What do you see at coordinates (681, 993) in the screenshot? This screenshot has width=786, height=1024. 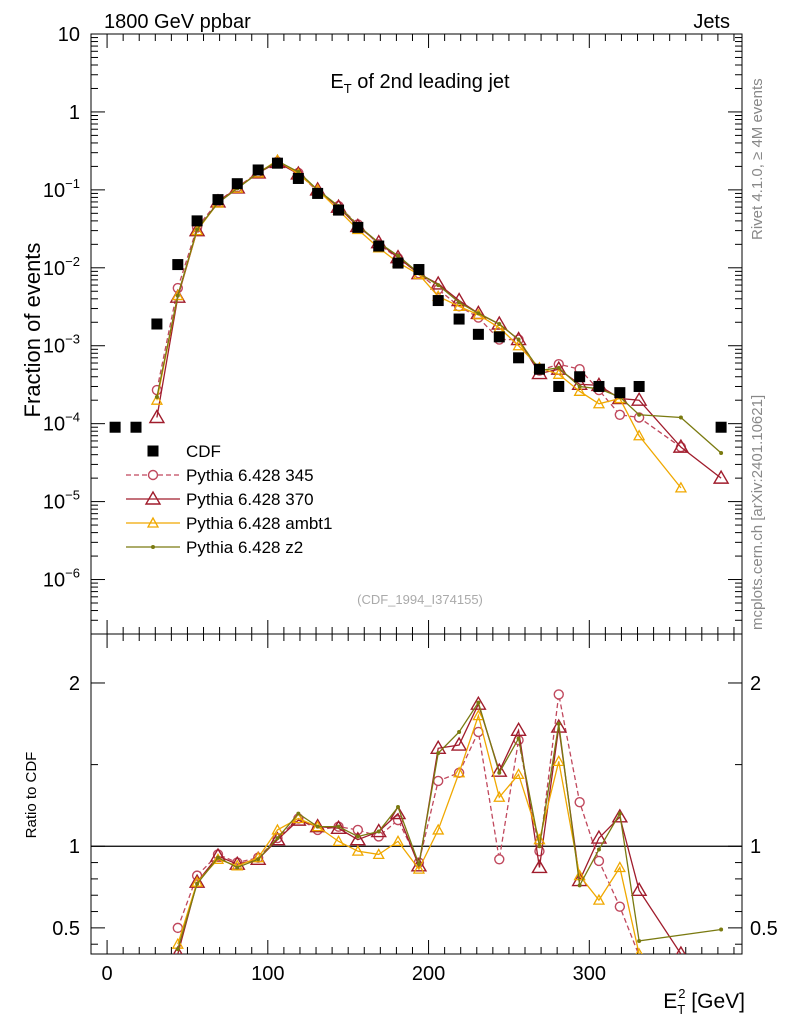 I see `xlabel-sup: 2` at bounding box center [681, 993].